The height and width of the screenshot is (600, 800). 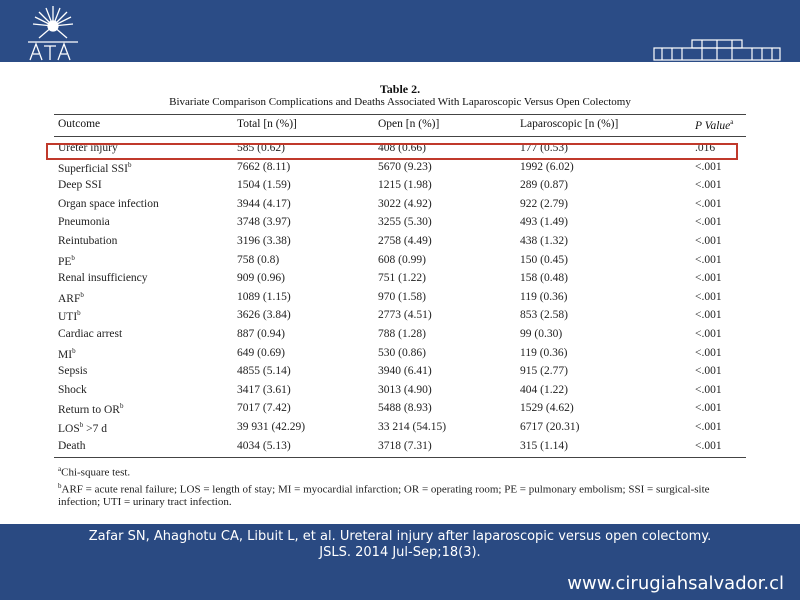 What do you see at coordinates (94, 472) in the screenshot?
I see `footnote-a: aChi-square test.` at bounding box center [94, 472].